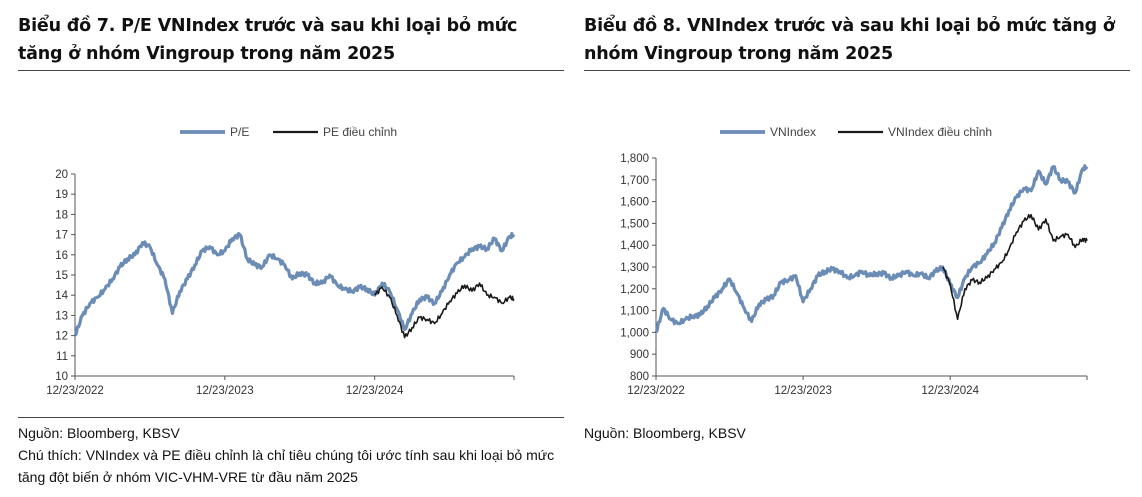 Image resolution: width=1142 pixels, height=497 pixels. What do you see at coordinates (62, 357) in the screenshot?
I see `y-tick-label: 11` at bounding box center [62, 357].